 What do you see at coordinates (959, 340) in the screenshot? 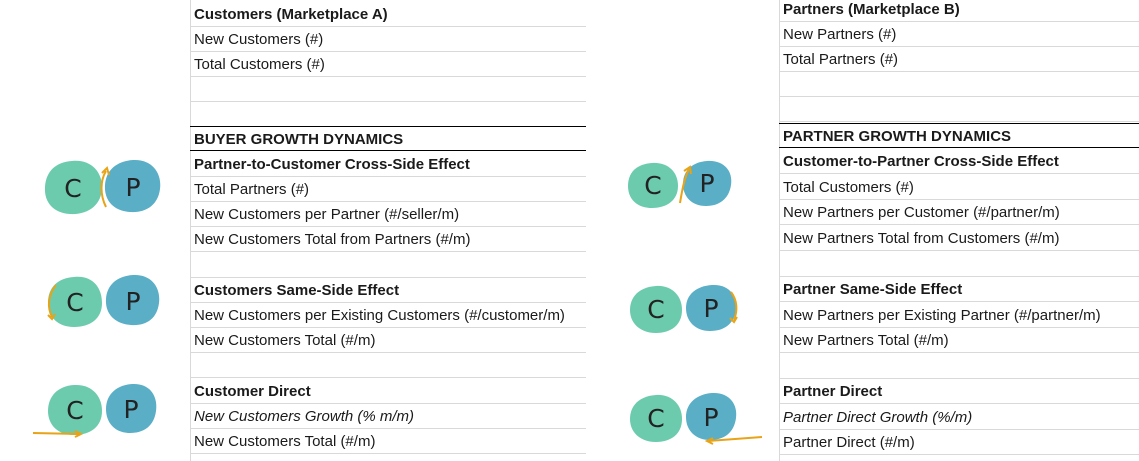
I see `cell-new-partners-total: New Partners Total (#/m)` at bounding box center [959, 340].